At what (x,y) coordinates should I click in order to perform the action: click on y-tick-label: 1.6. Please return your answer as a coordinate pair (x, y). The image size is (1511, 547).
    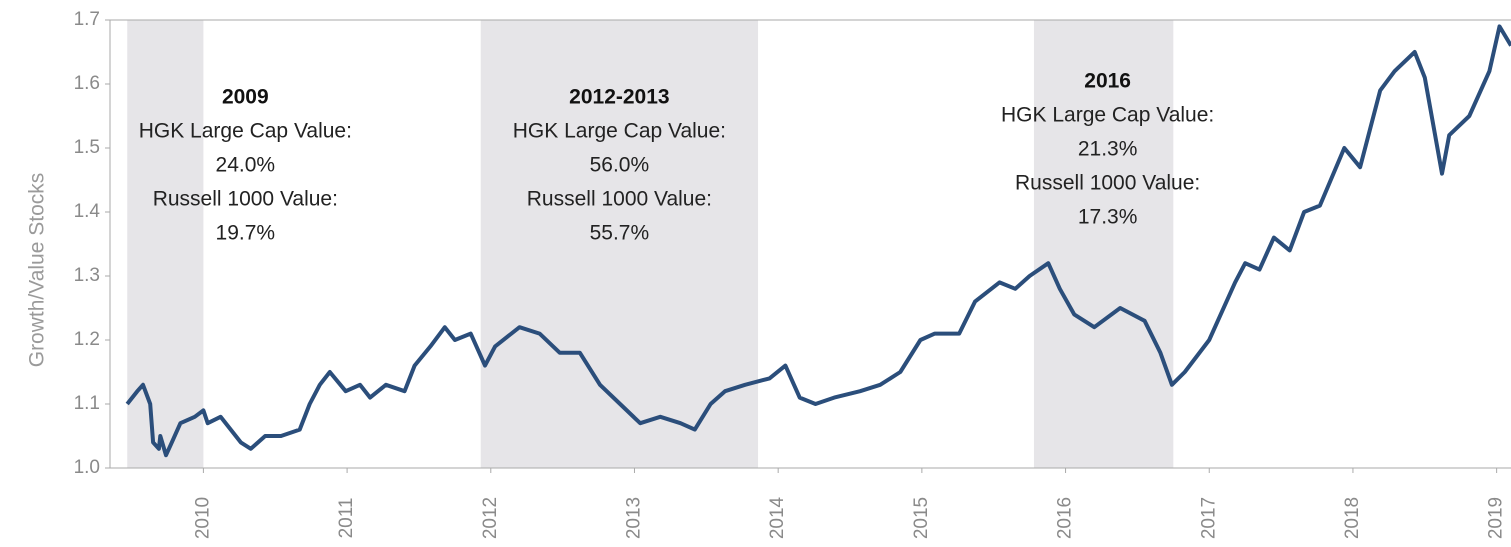
    Looking at the image, I should click on (87, 83).